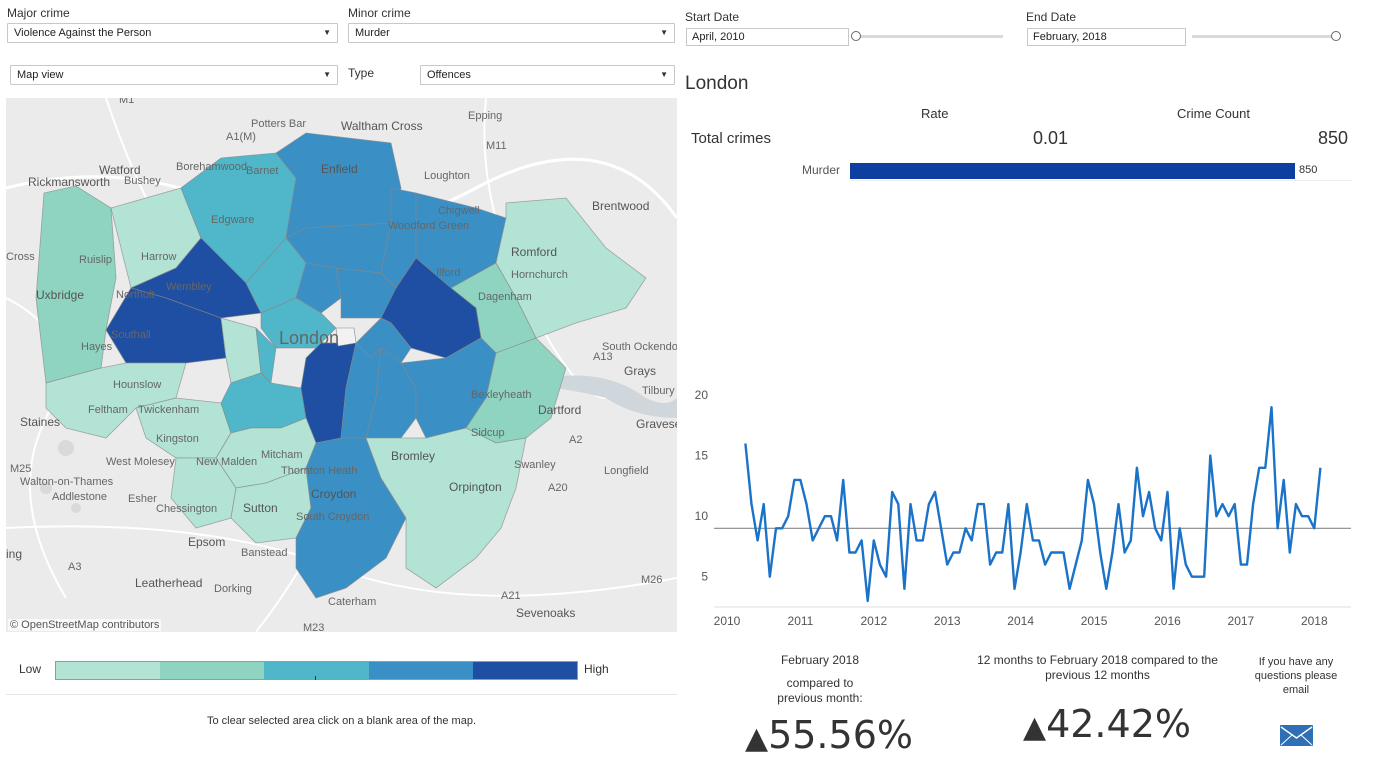 The height and width of the screenshot is (757, 1391). What do you see at coordinates (935, 113) in the screenshot?
I see `rate-header: Rate` at bounding box center [935, 113].